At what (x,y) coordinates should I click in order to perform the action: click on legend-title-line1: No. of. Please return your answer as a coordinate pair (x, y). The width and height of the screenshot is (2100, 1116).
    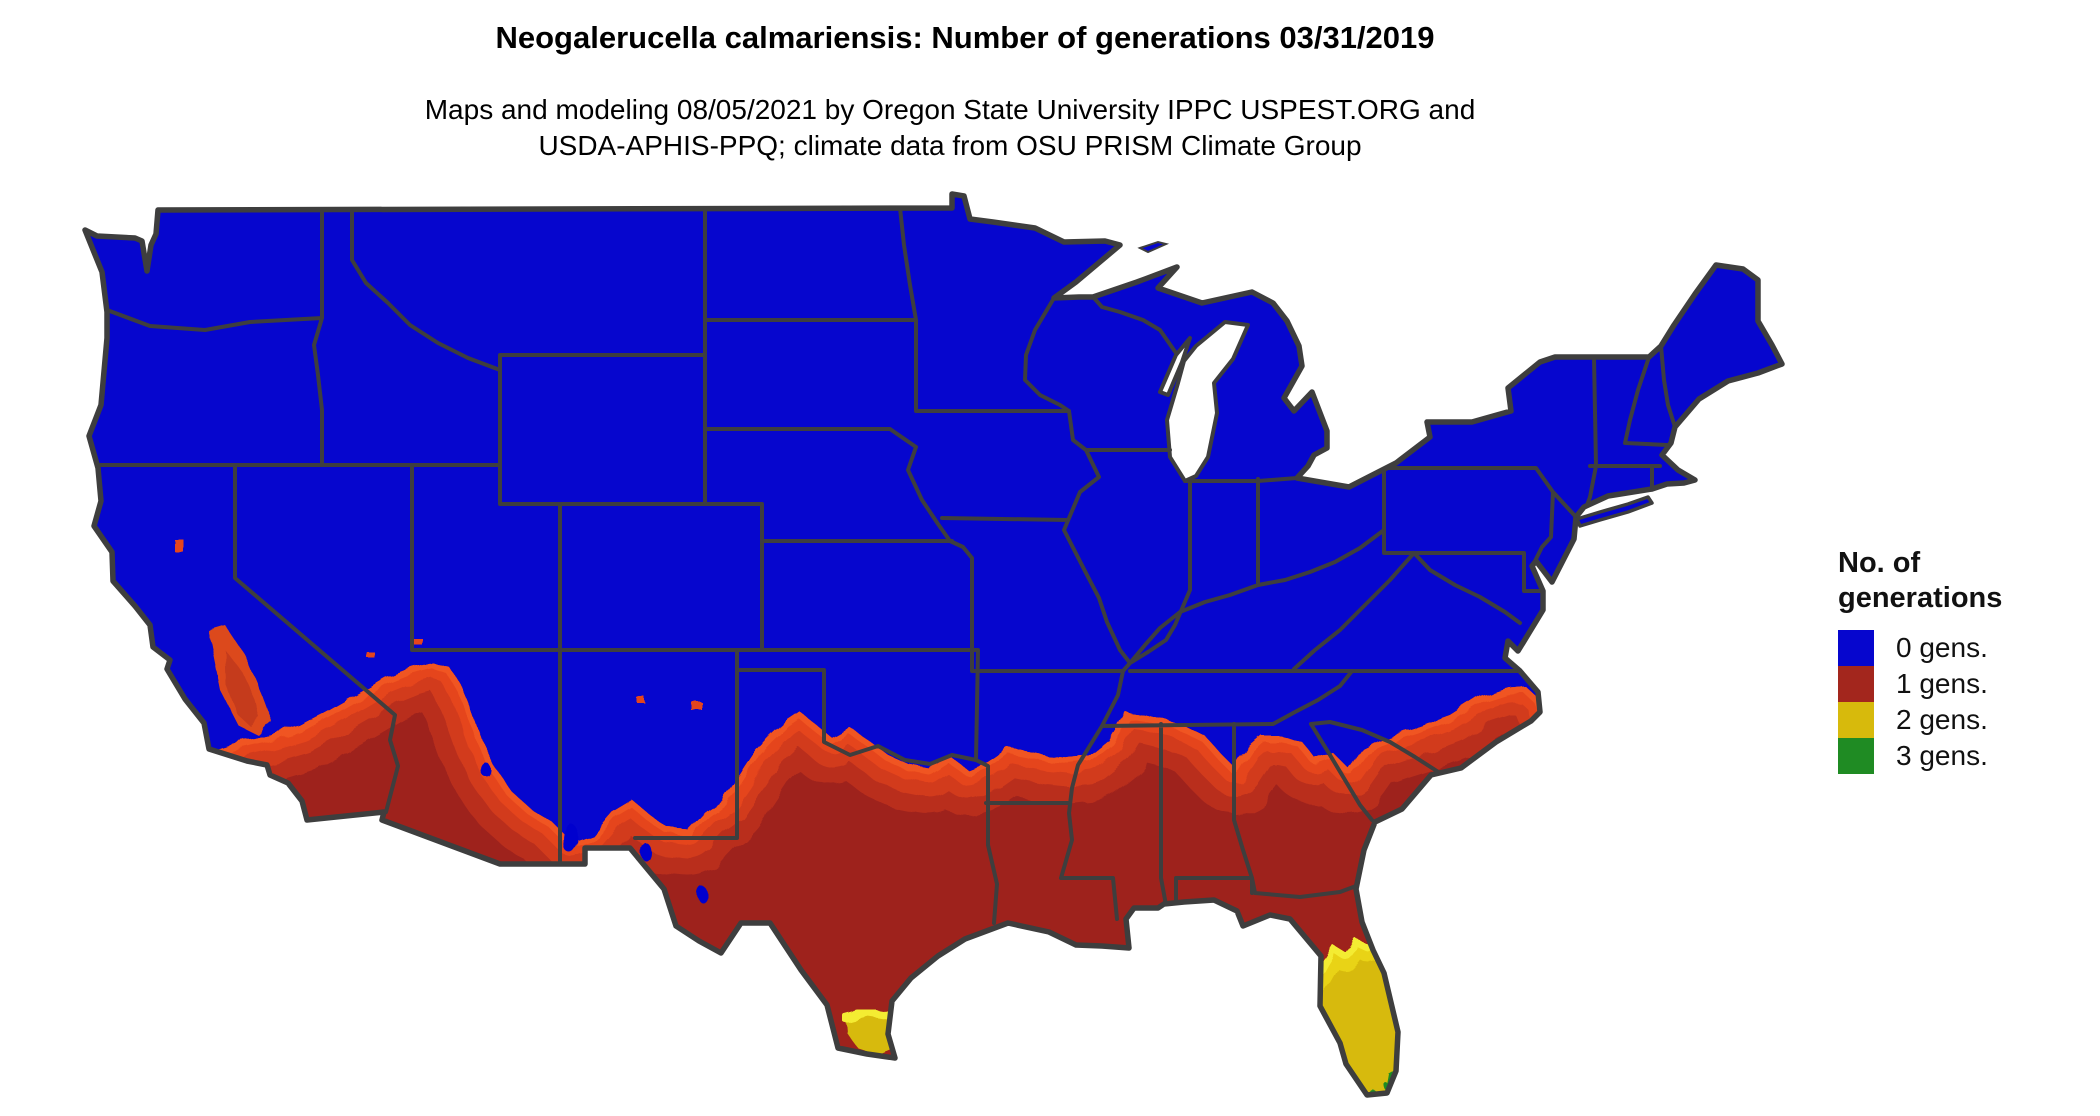
    Looking at the image, I should click on (1879, 563).